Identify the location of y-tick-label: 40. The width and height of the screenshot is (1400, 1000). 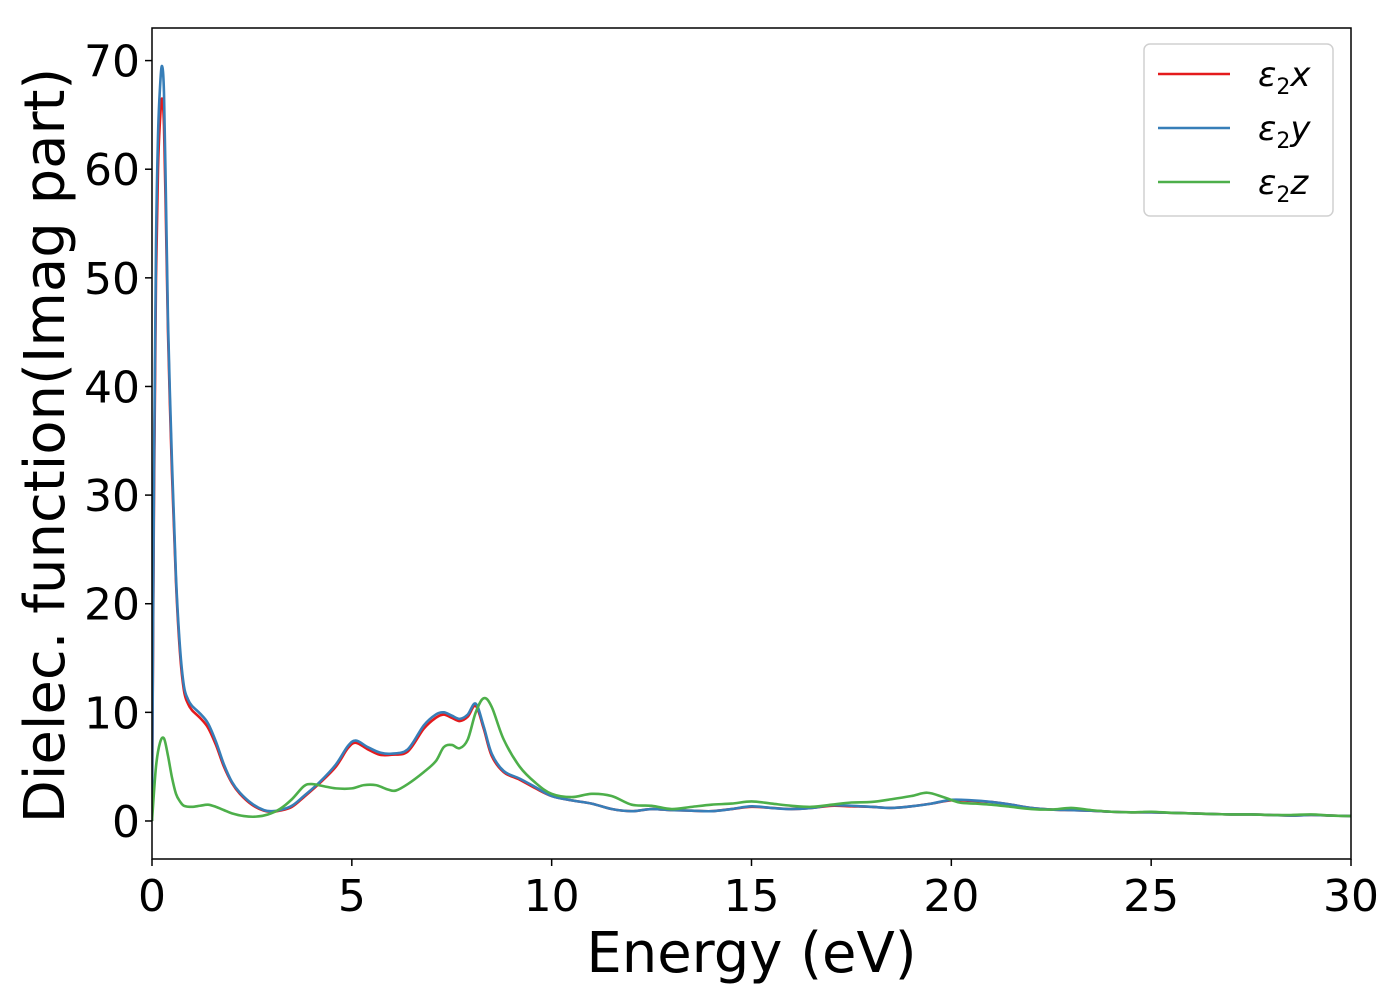
(112, 387).